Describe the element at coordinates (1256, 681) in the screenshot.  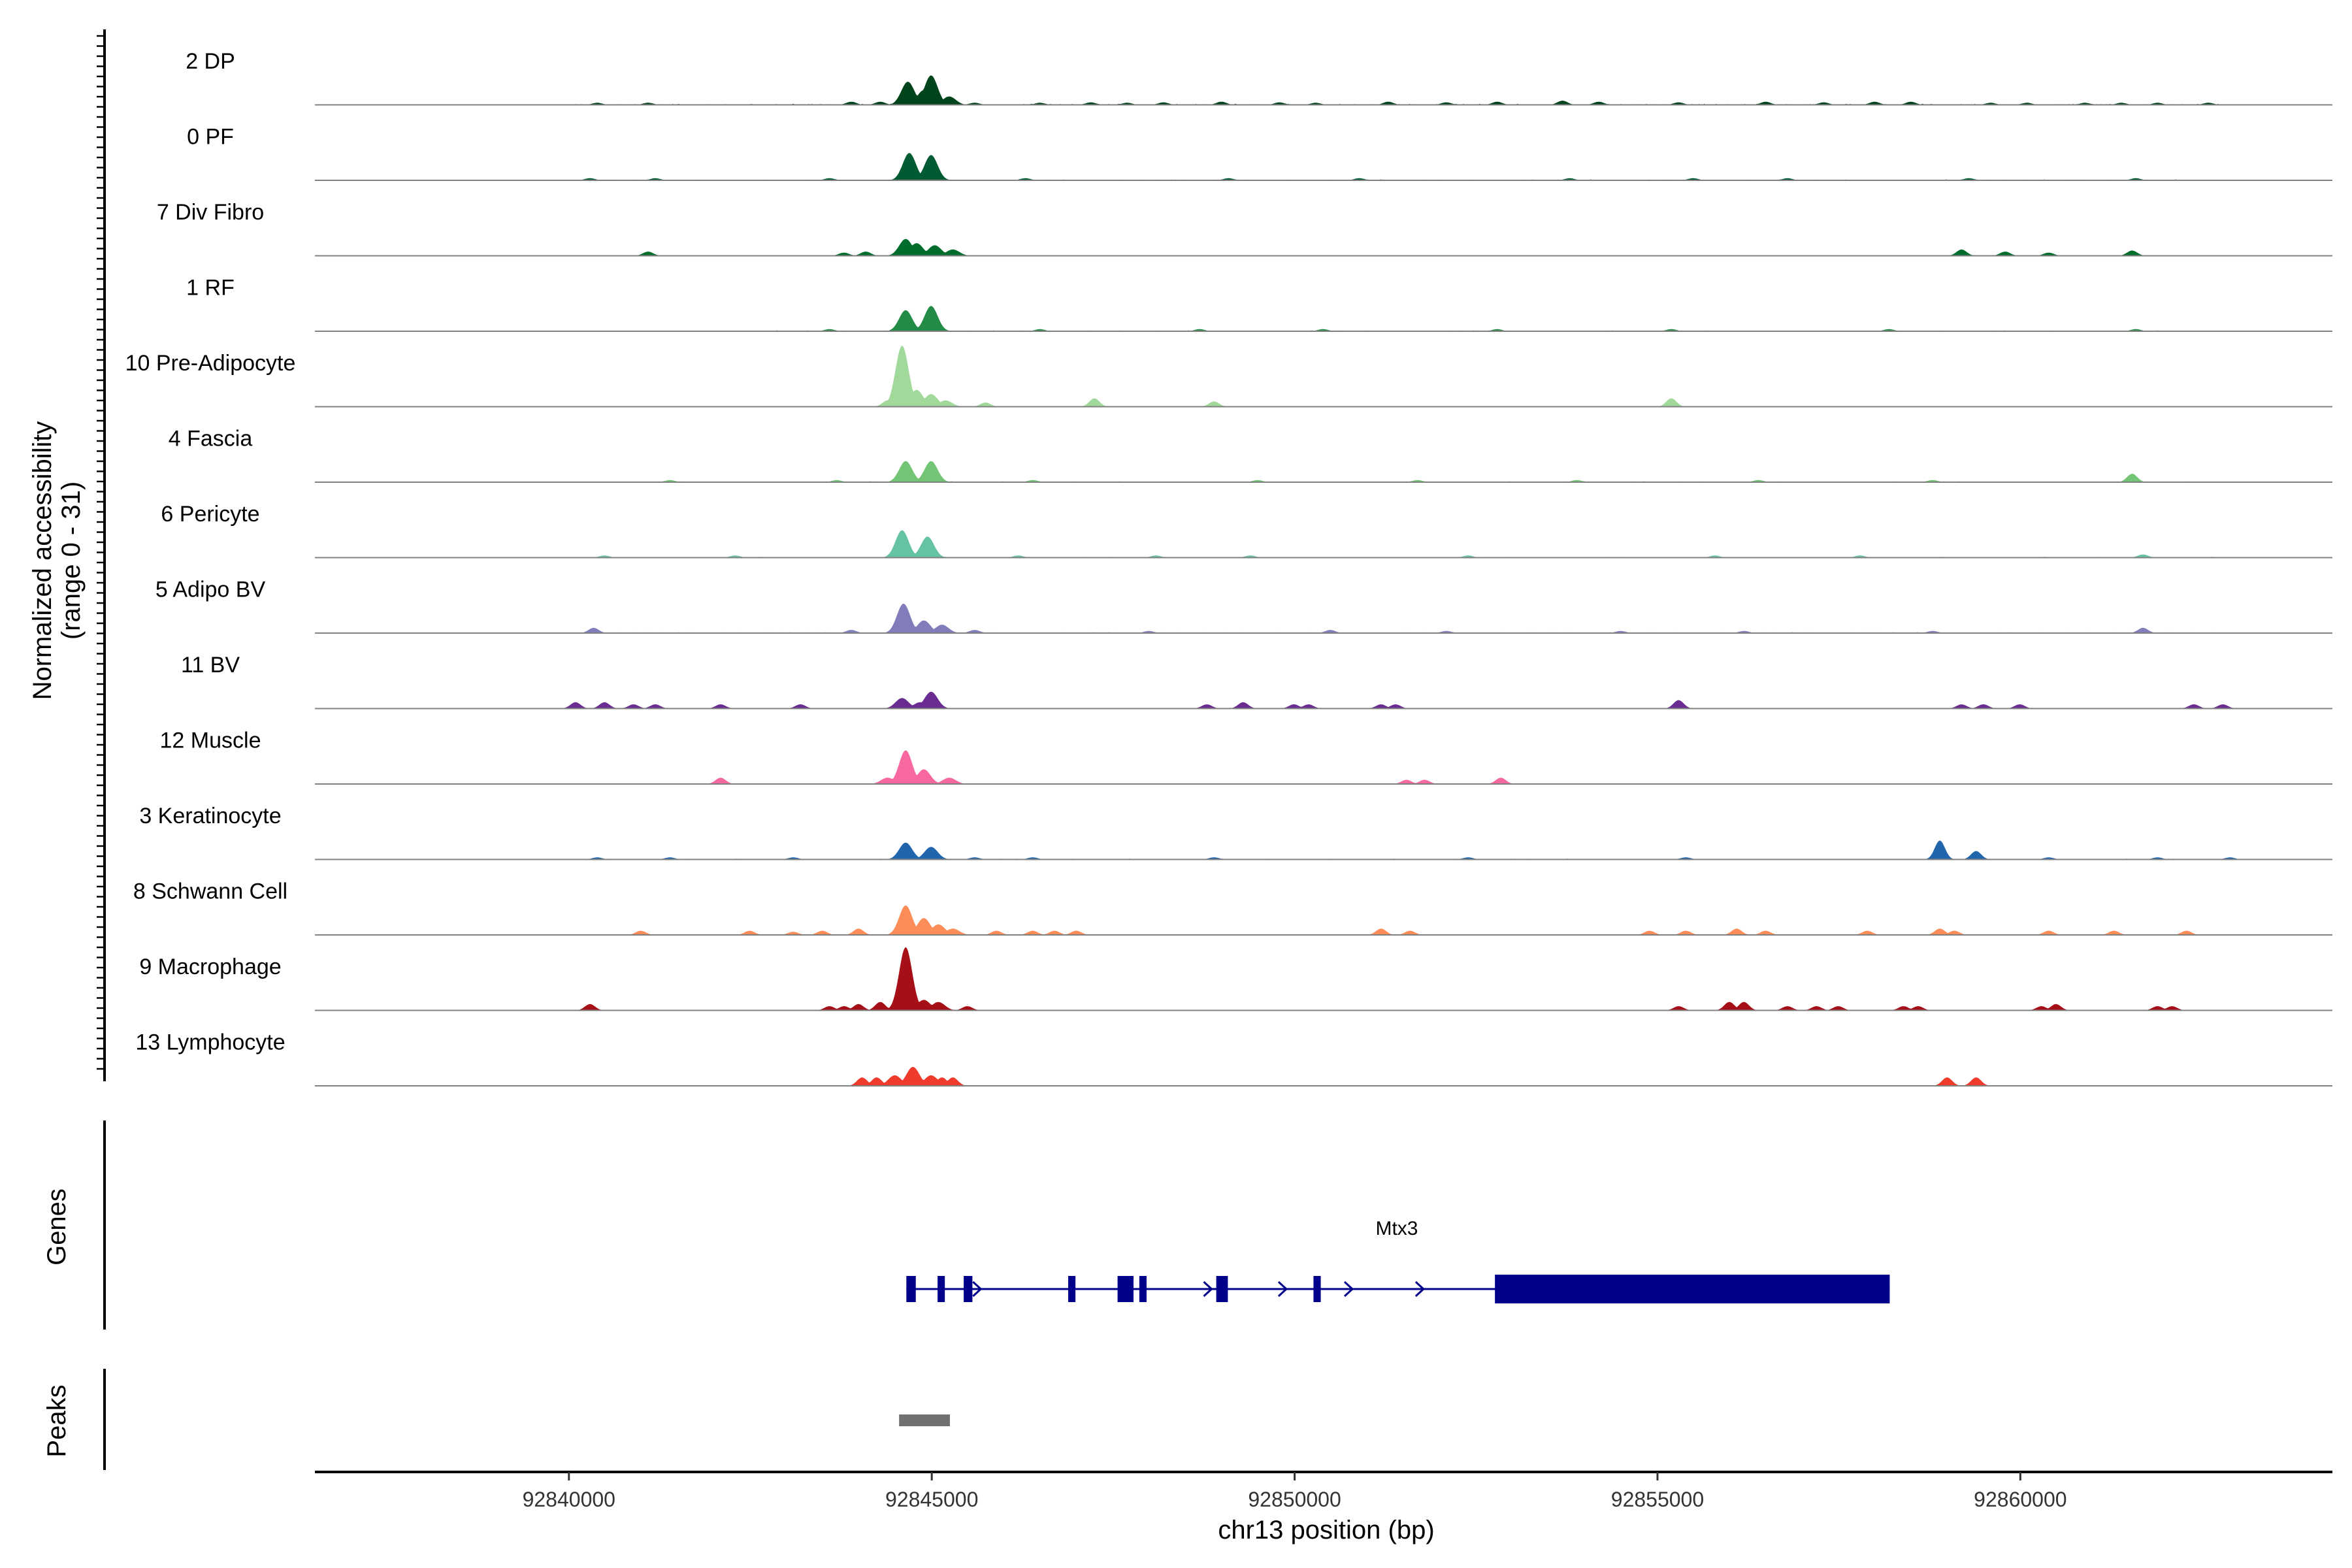
I see `track-11-bv: 11 BV` at that location.